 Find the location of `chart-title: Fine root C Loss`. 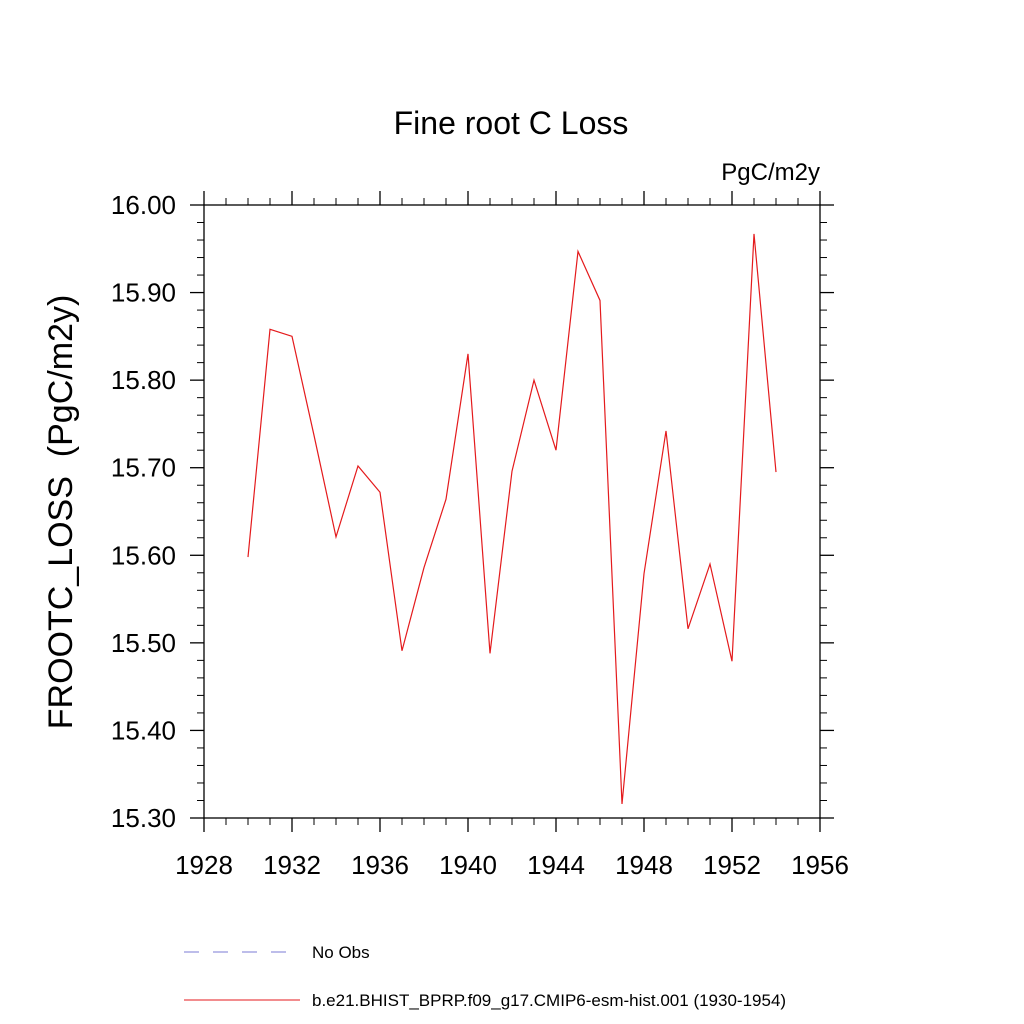

chart-title: Fine root C Loss is located at coordinates (511, 123).